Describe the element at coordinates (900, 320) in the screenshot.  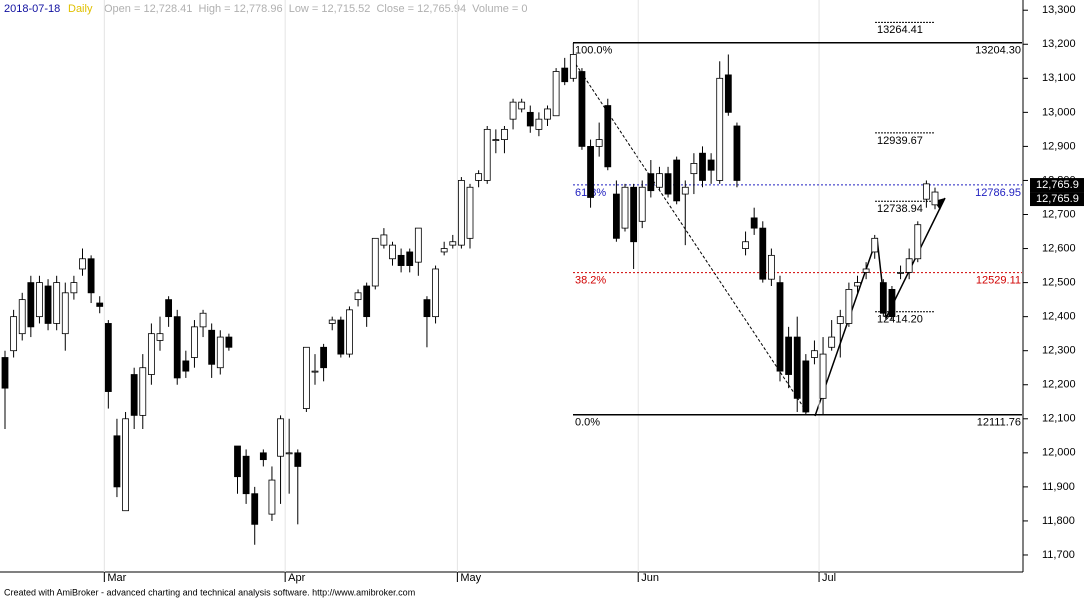
I see `extension-label: 12414.20` at that location.